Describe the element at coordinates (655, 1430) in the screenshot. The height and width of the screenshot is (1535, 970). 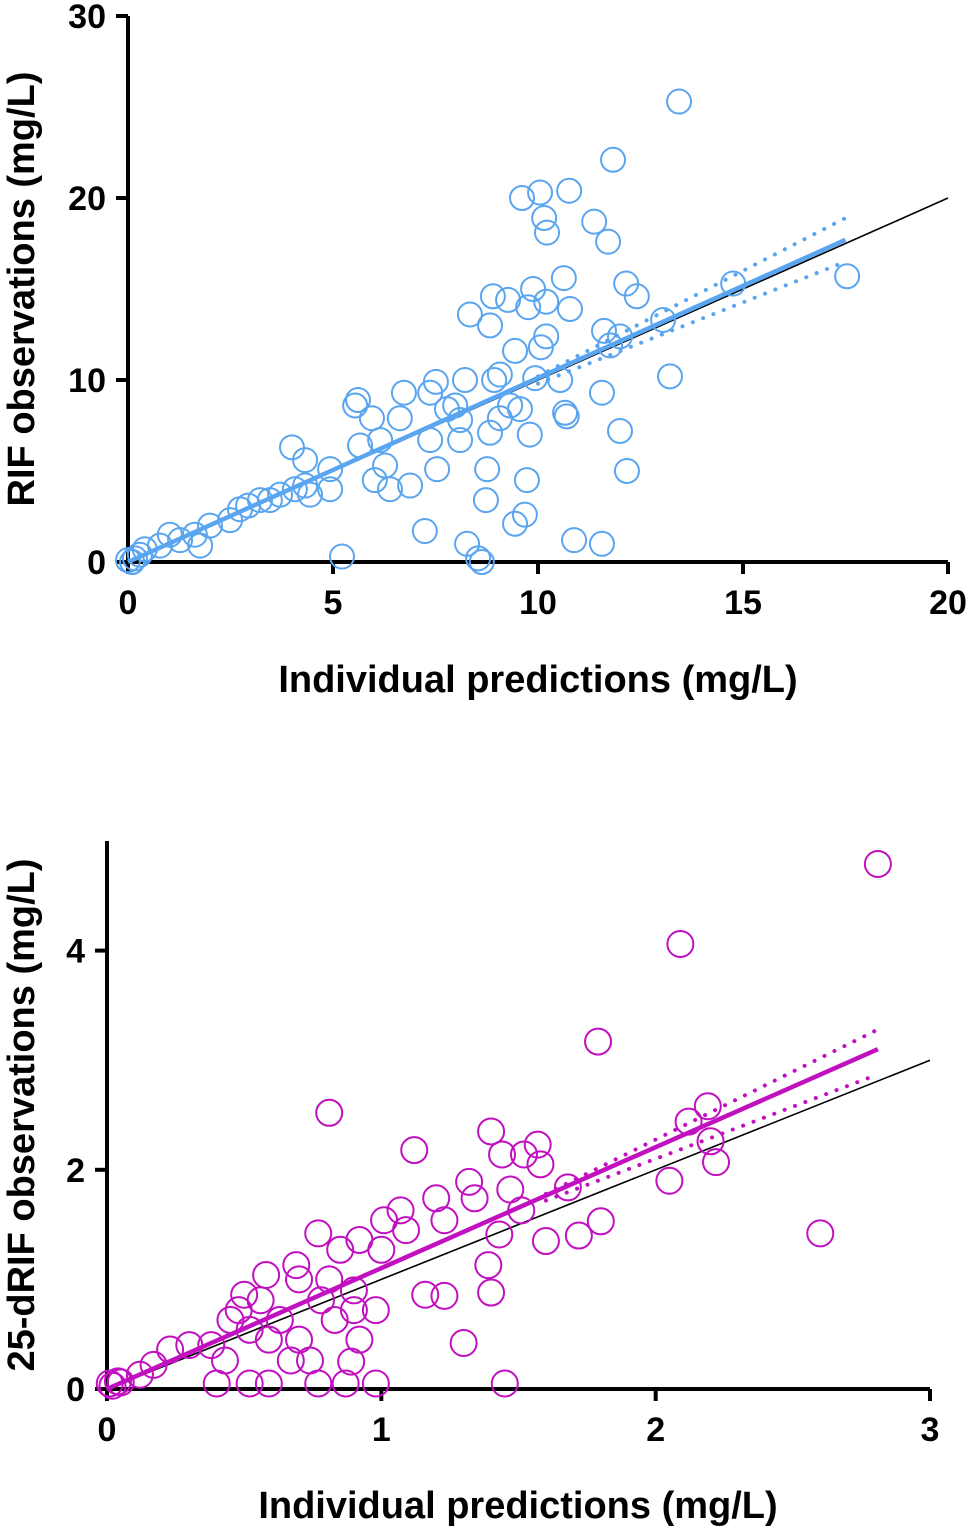
I see `x-tick-label: 2` at that location.